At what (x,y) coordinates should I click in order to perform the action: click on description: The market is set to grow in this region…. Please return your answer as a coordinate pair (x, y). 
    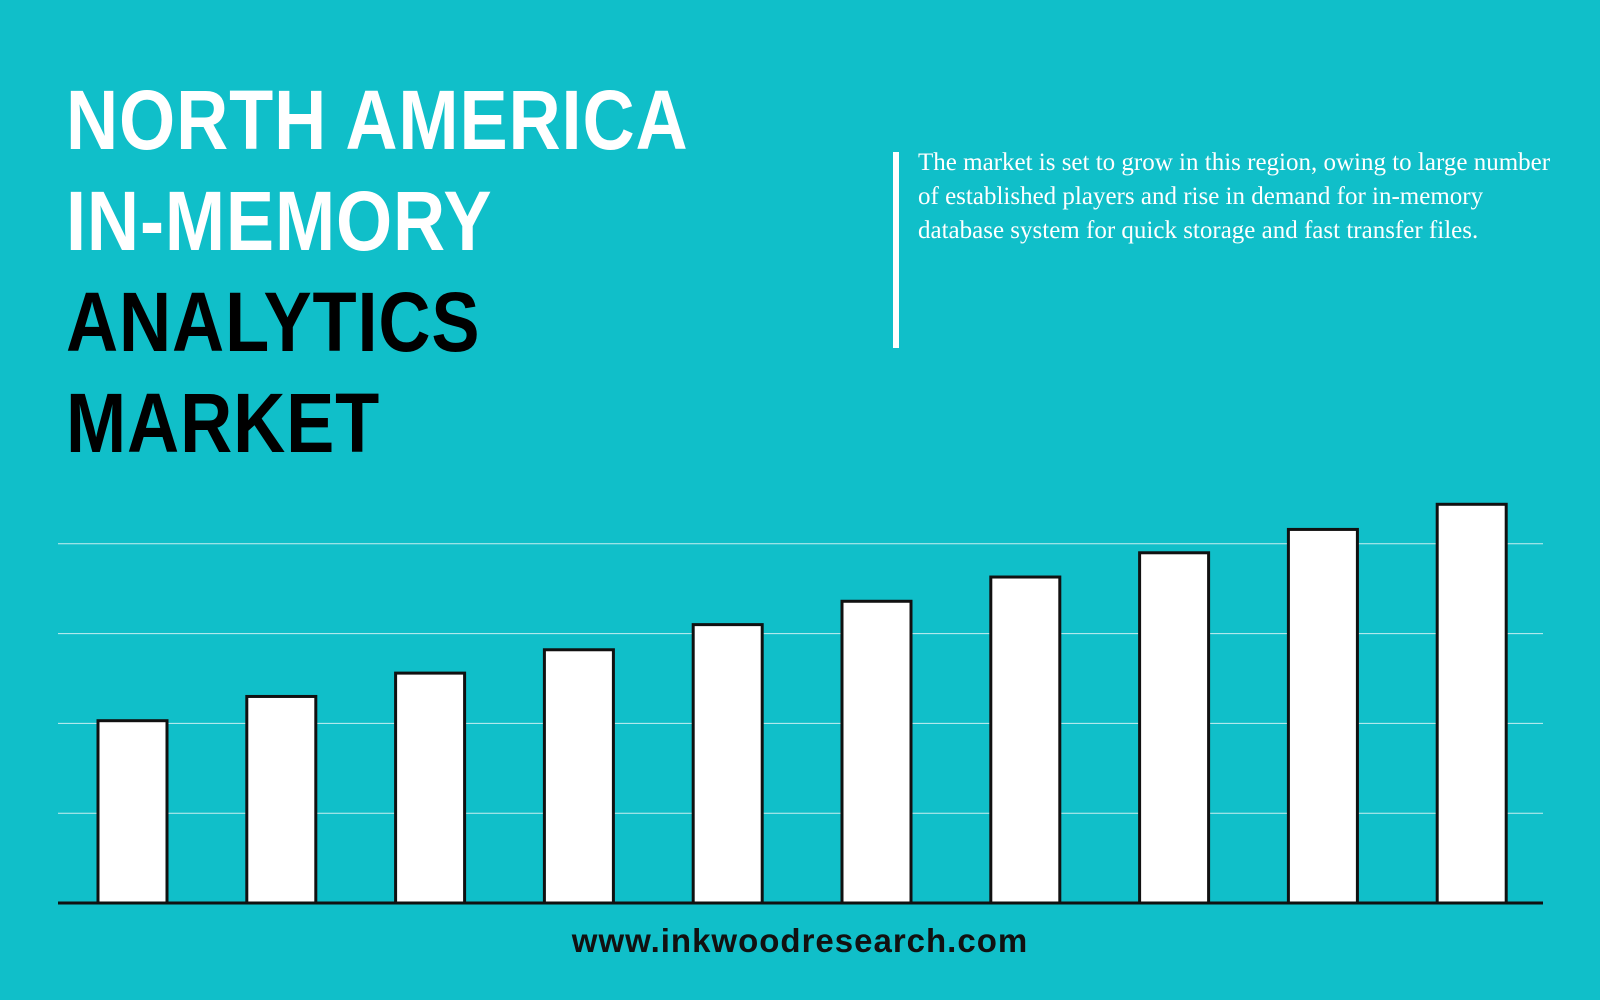
    Looking at the image, I should click on (1234, 196).